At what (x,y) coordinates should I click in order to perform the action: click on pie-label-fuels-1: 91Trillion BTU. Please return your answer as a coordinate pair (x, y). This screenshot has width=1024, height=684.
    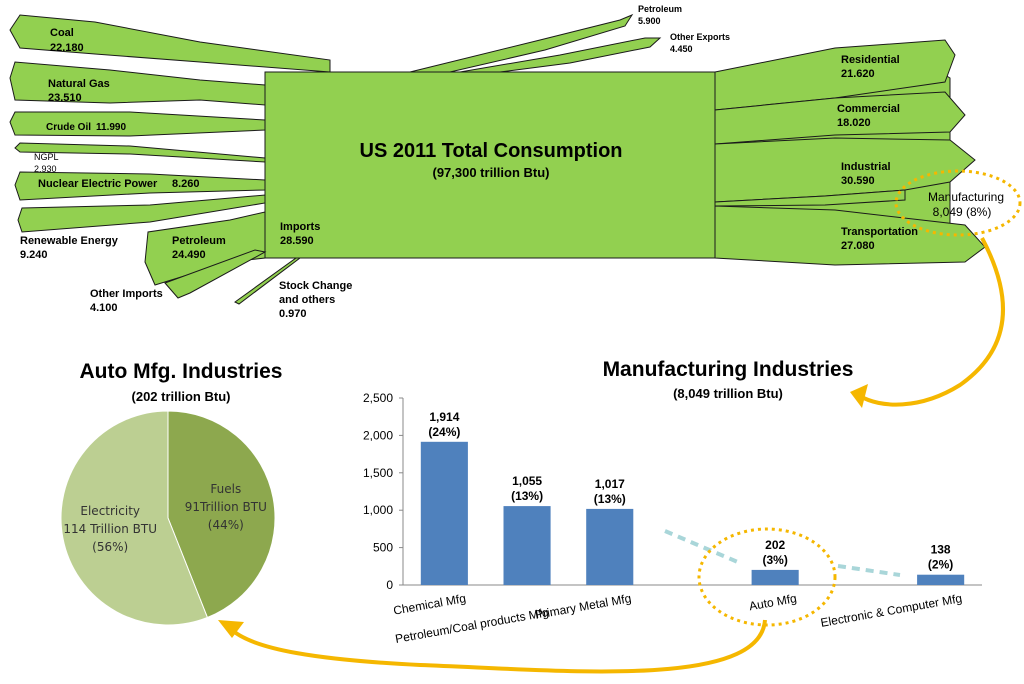
    Looking at the image, I should click on (226, 507).